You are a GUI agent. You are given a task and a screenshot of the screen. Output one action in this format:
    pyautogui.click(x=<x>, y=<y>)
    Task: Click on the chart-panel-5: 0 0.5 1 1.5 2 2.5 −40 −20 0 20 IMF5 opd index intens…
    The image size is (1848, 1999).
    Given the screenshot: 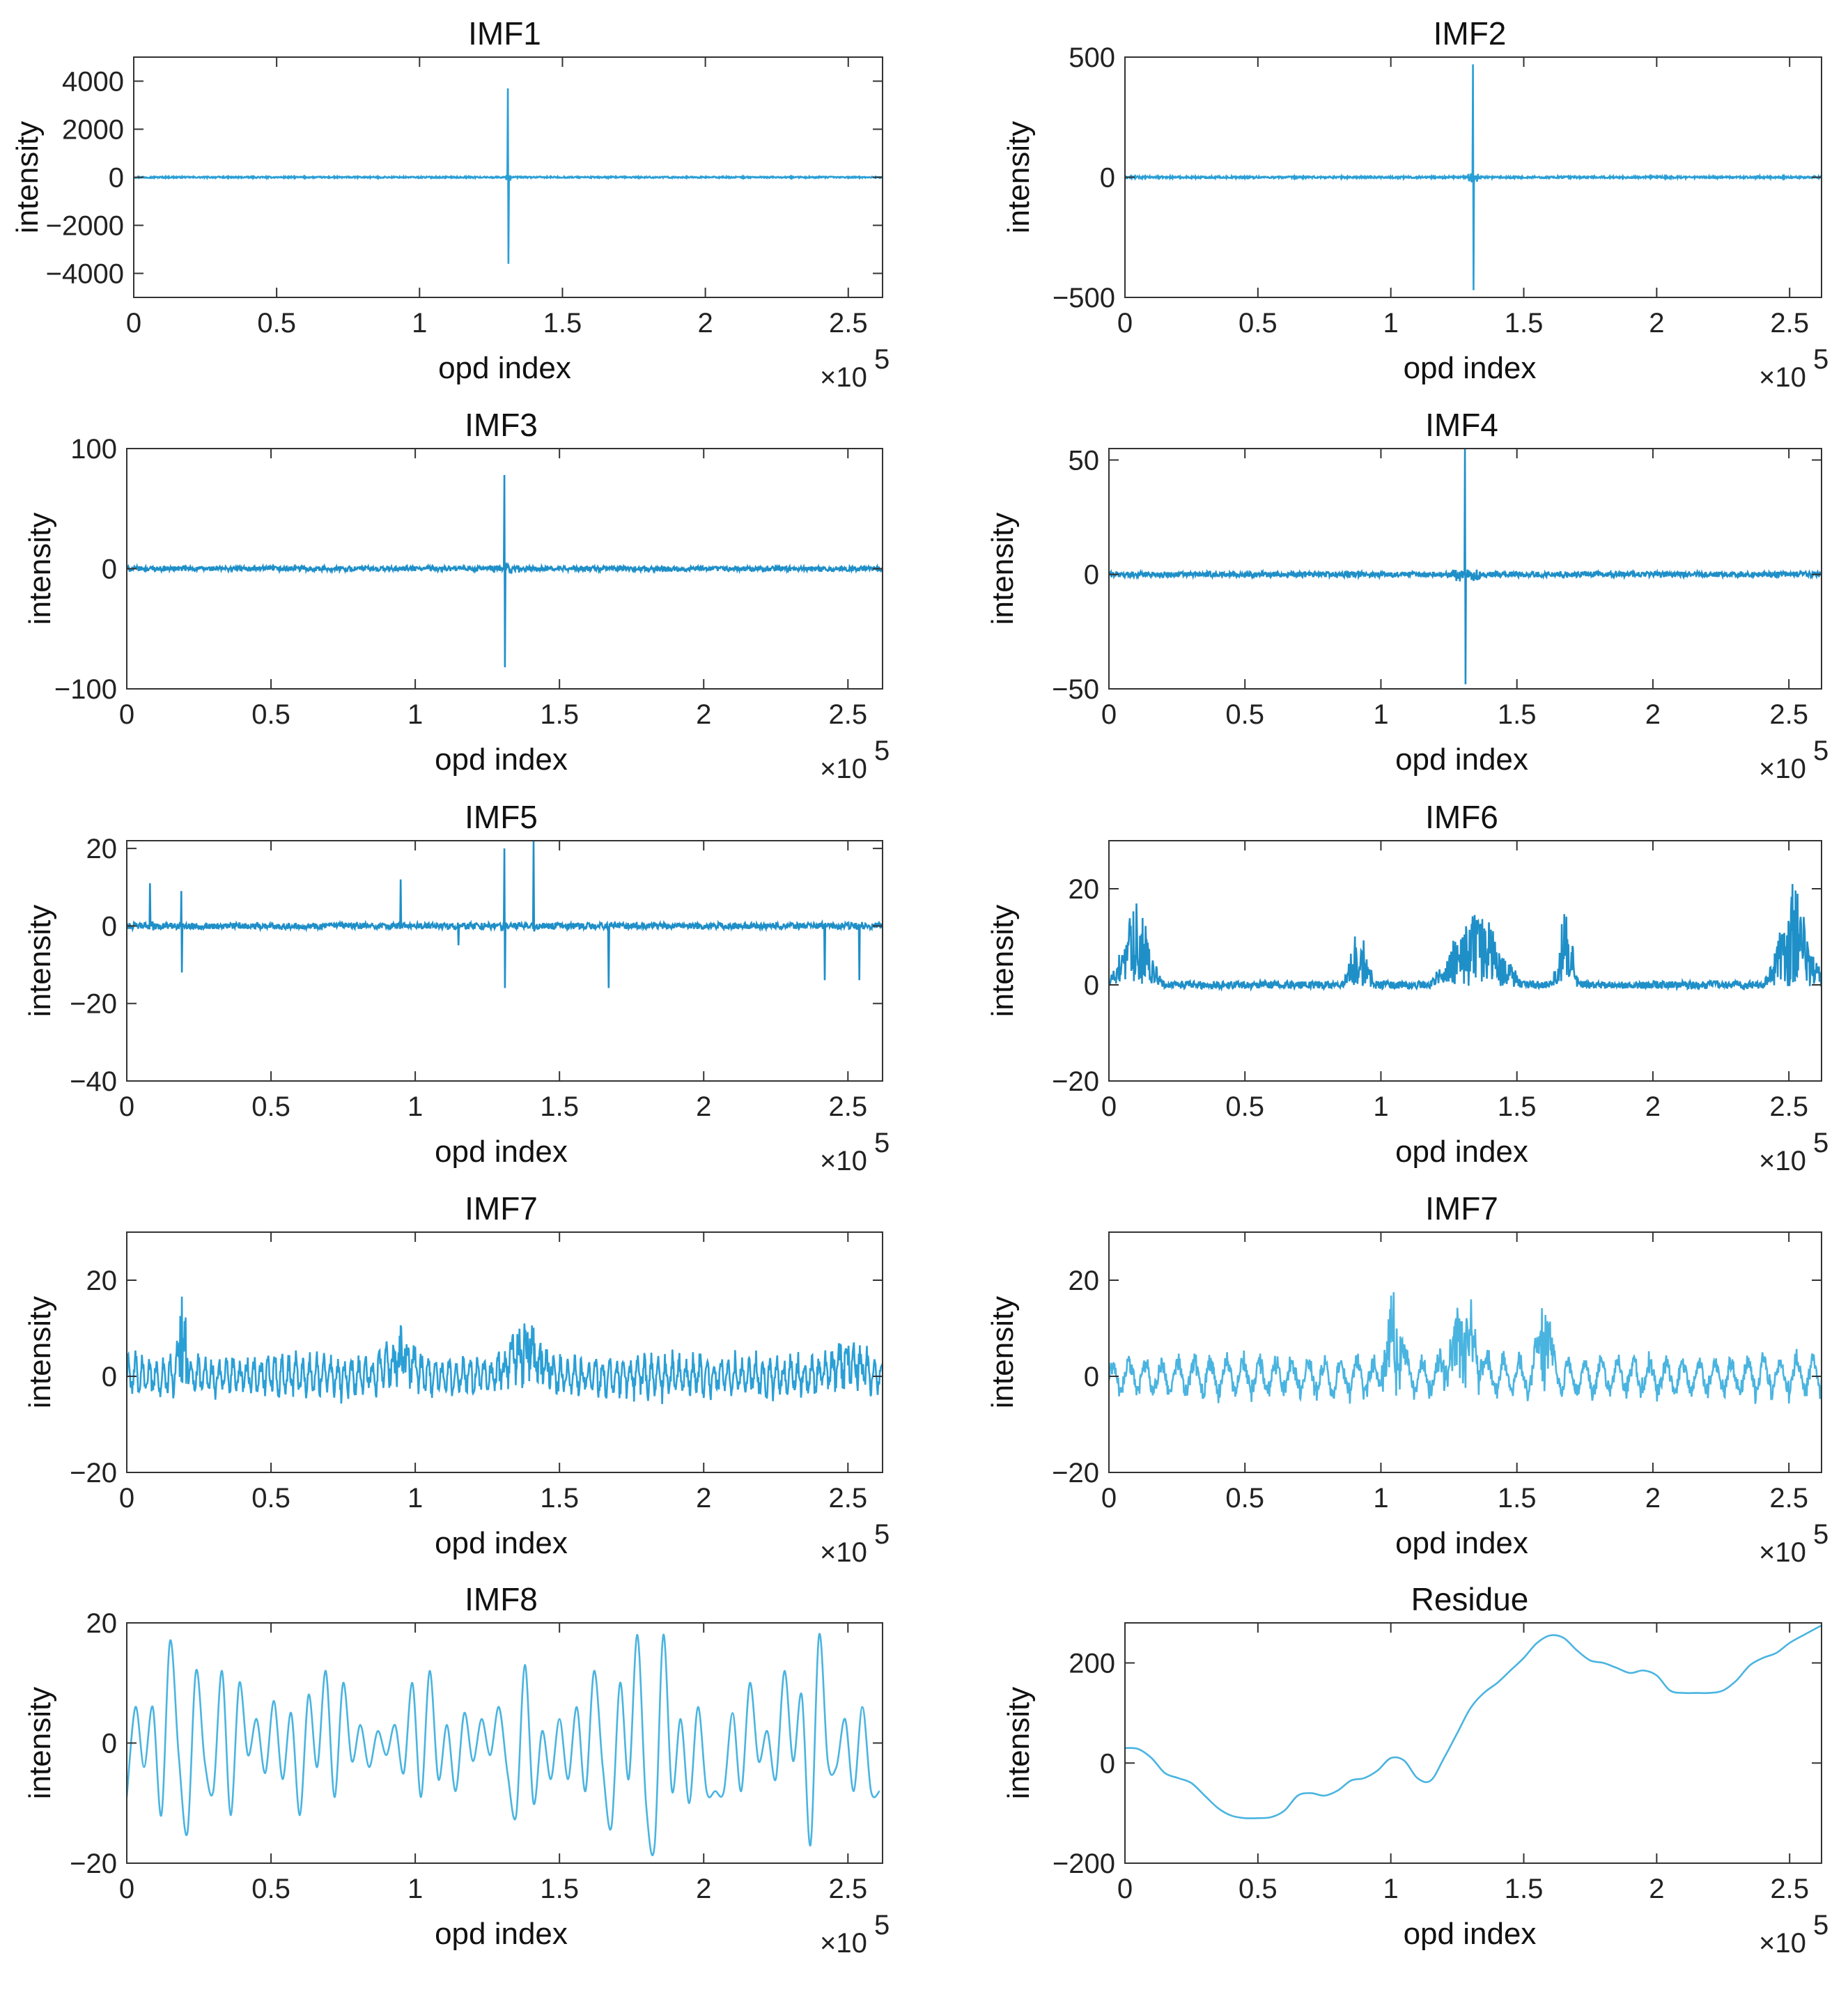 What is the action you would take?
    pyautogui.click(x=456, y=987)
    